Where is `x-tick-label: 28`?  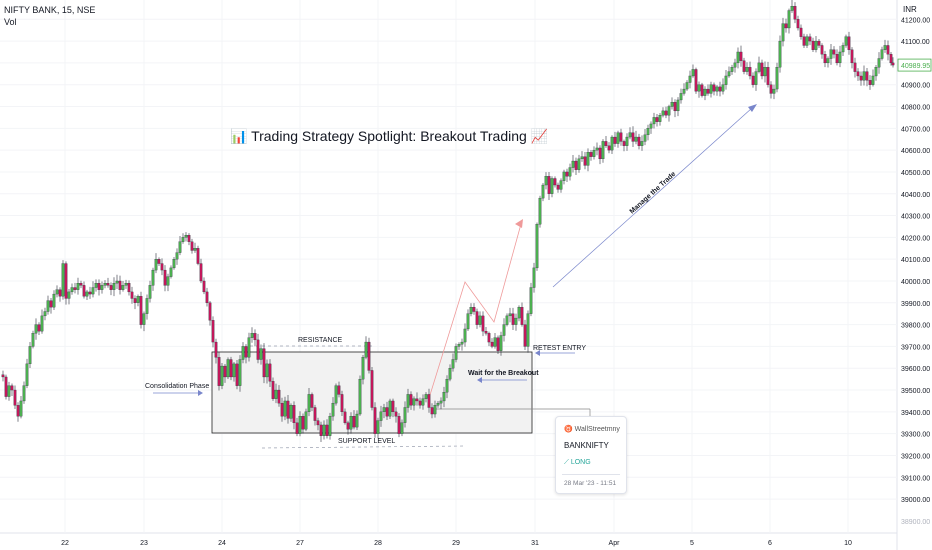
x-tick-label: 28 is located at coordinates (378, 543).